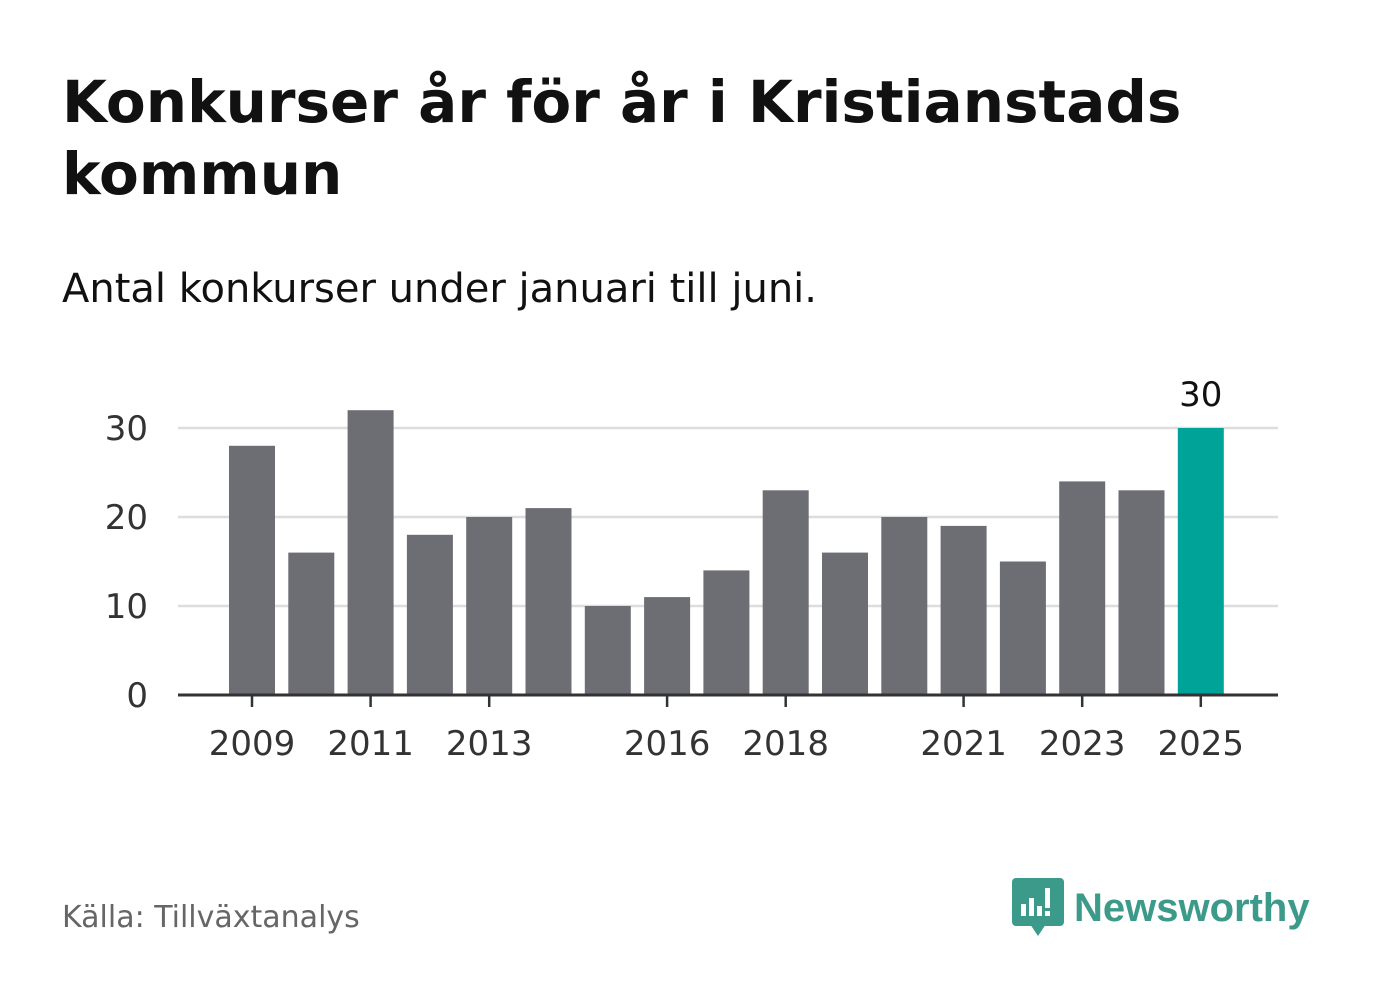 Image resolution: width=1382 pixels, height=999 pixels. Describe the element at coordinates (667, 744) in the screenshot. I see `x-tick-label: 2016` at that location.